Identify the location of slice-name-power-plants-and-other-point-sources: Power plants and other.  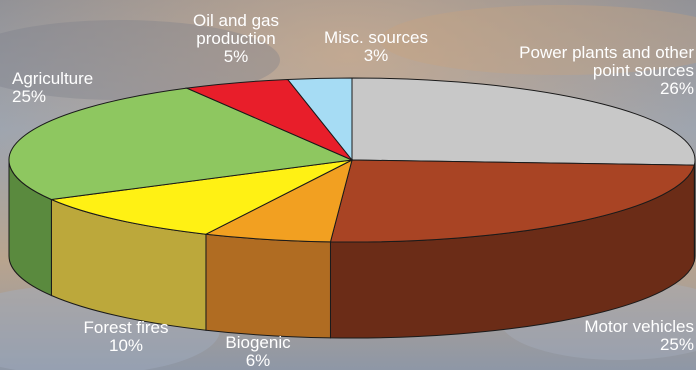
(606, 52).